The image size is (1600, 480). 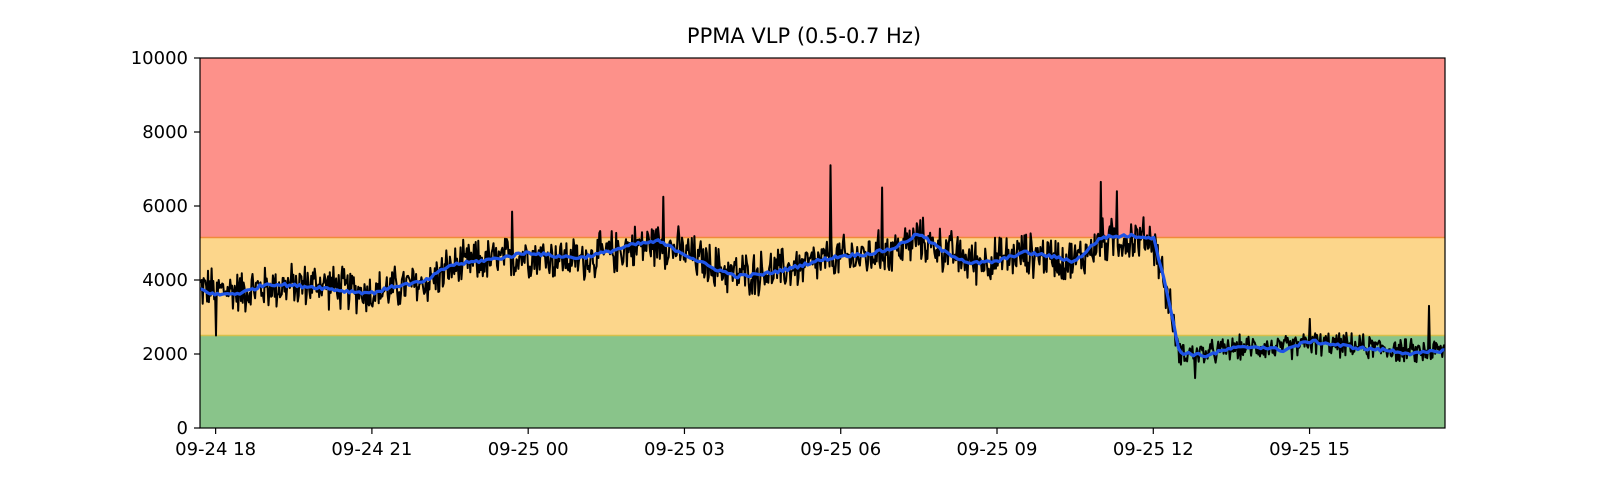 I want to click on chart-title: PPMA VLP (0.5-0.7 Hz), so click(x=804, y=36).